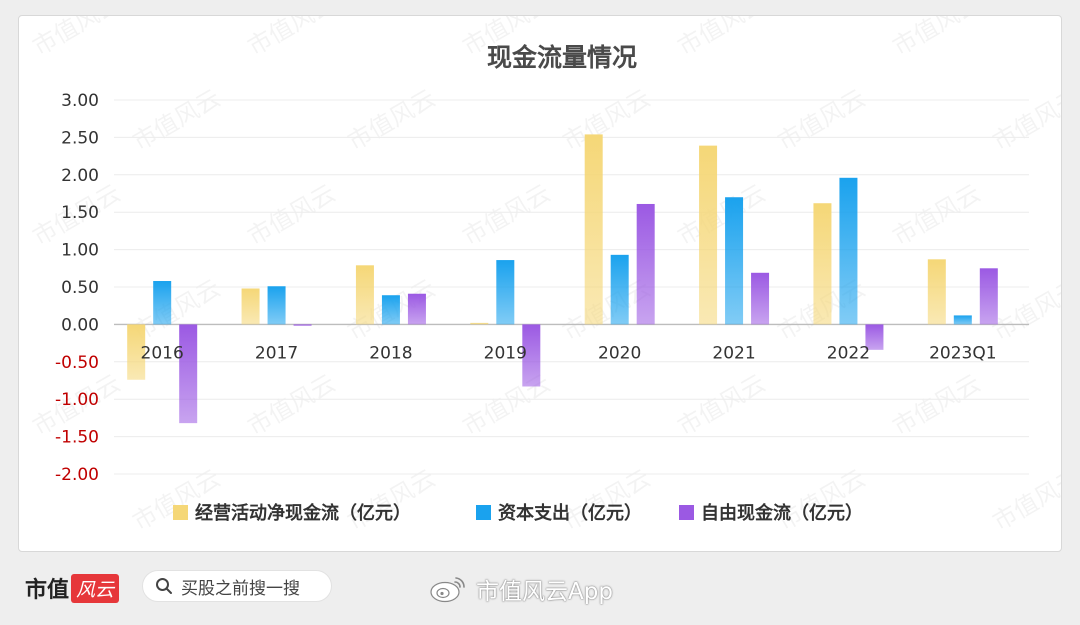  What do you see at coordinates (562, 57) in the screenshot?
I see `chart-title: 现金流量情况` at bounding box center [562, 57].